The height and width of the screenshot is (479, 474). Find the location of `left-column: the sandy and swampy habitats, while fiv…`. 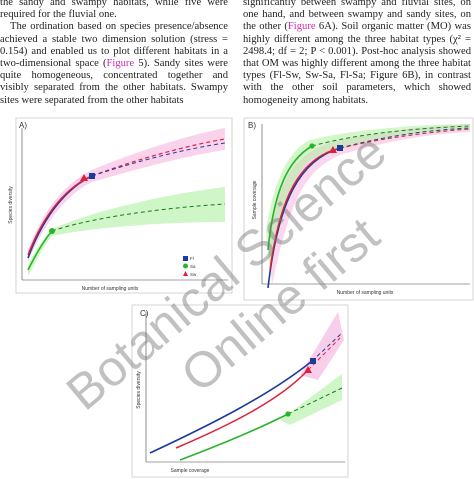

left-column: the sandy and swampy habitats, while fiv… is located at coordinates (114, 53).